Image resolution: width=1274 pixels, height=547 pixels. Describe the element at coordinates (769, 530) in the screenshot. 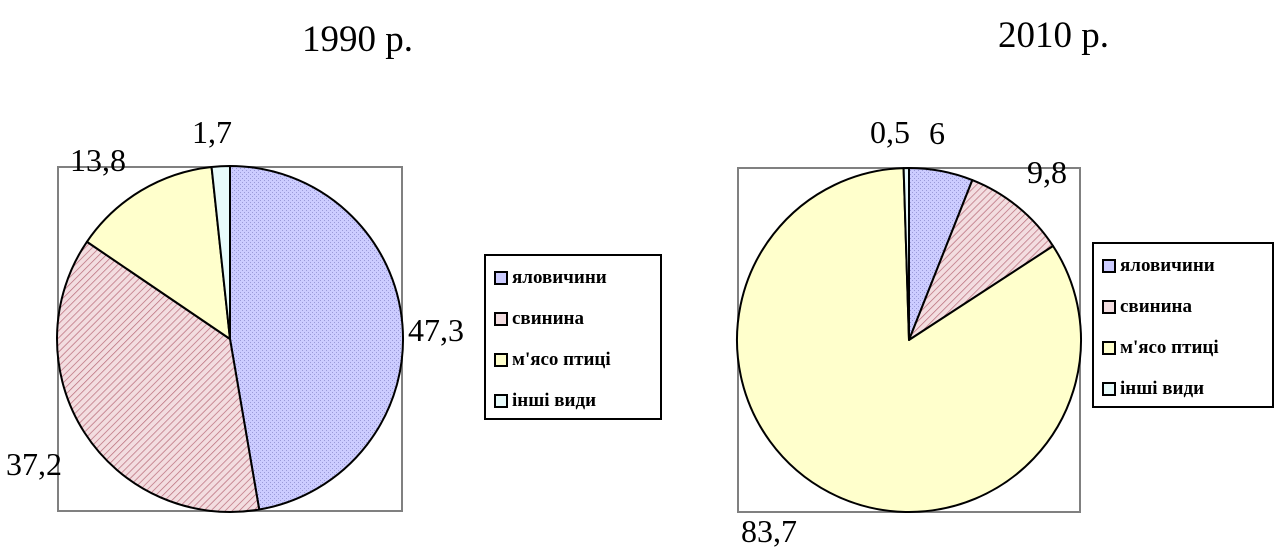

I see `data-label-poultry: 83,7` at that location.